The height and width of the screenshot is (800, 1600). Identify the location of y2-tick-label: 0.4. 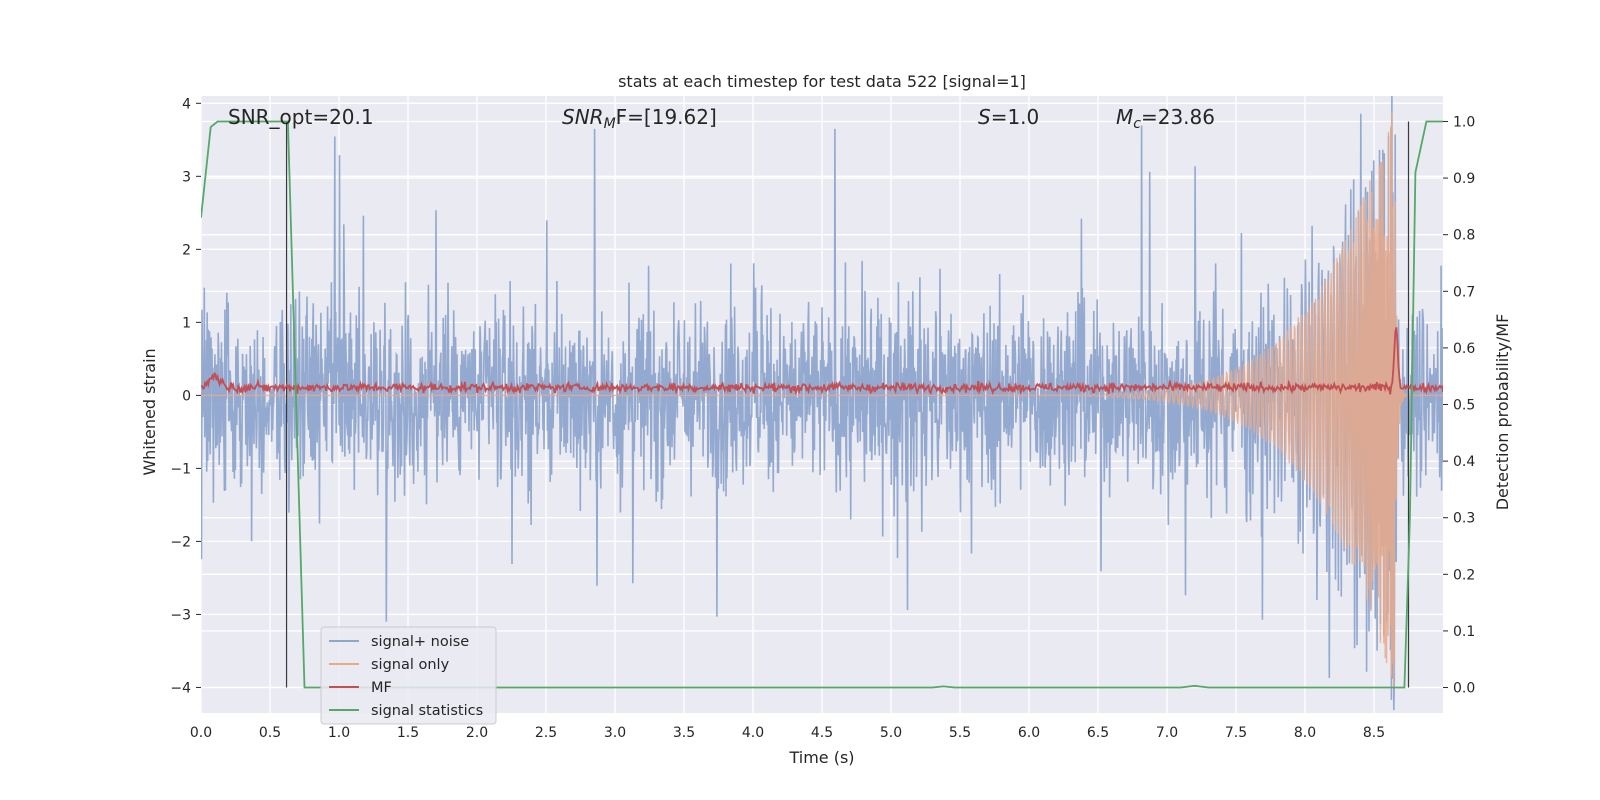
(1464, 462).